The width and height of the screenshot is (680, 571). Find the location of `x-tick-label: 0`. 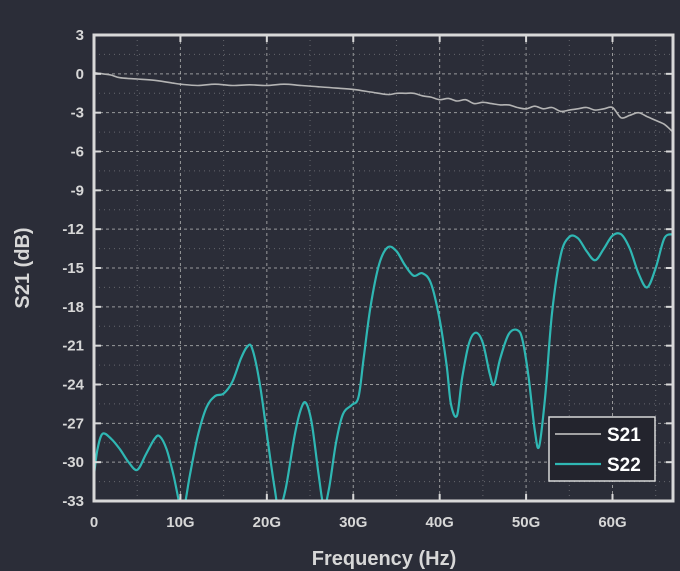

x-tick-label: 0 is located at coordinates (94, 522).